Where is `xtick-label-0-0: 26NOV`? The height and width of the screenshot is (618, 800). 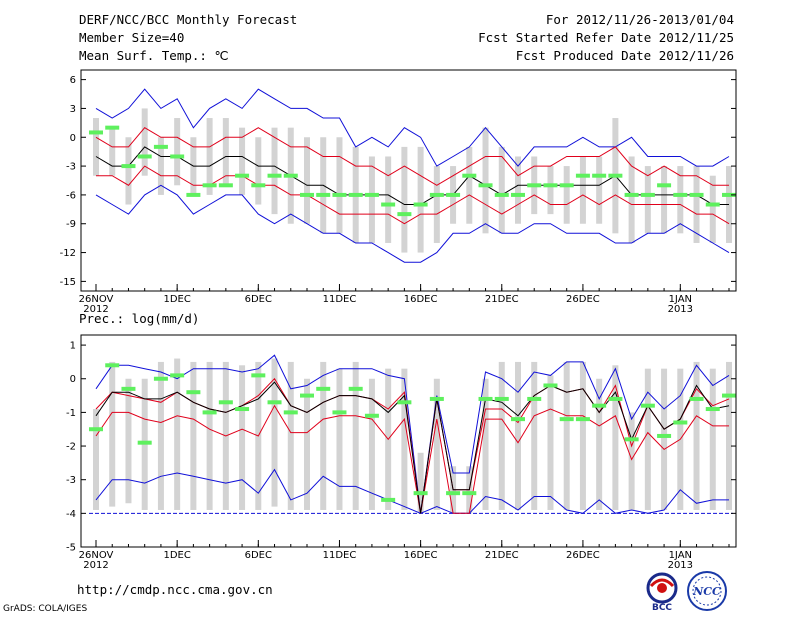 xtick-label-0-0: 26NOV is located at coordinates (96, 299).